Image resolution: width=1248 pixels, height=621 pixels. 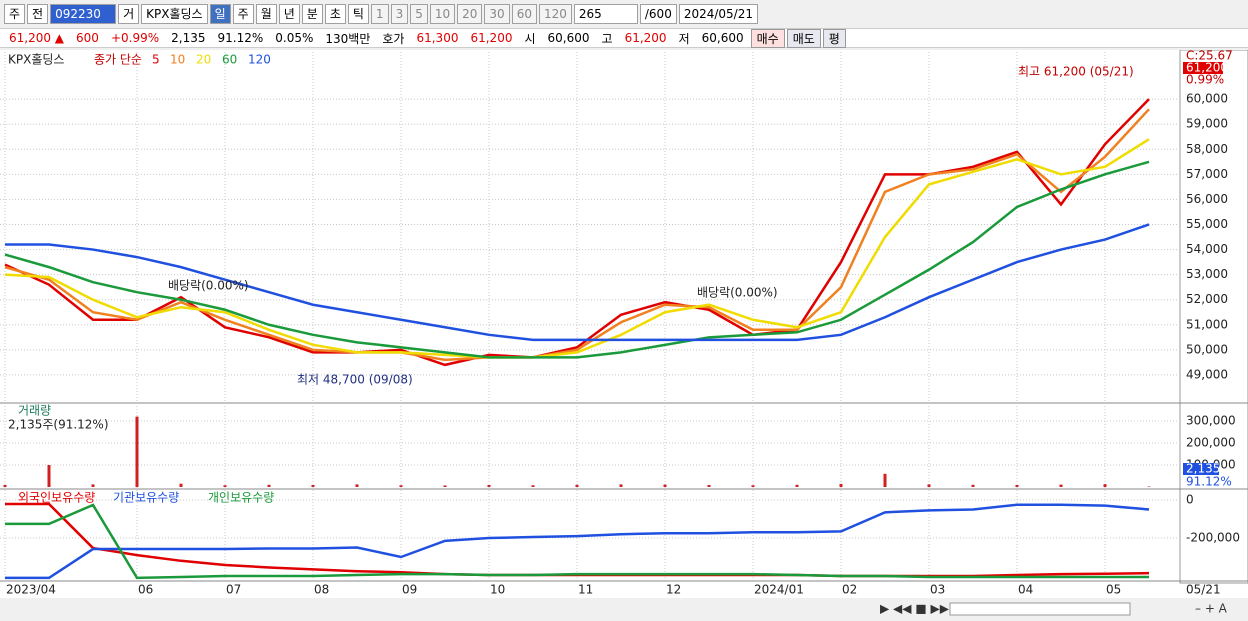 I want to click on legend-entry: 개인보유수량, so click(x=241, y=498).